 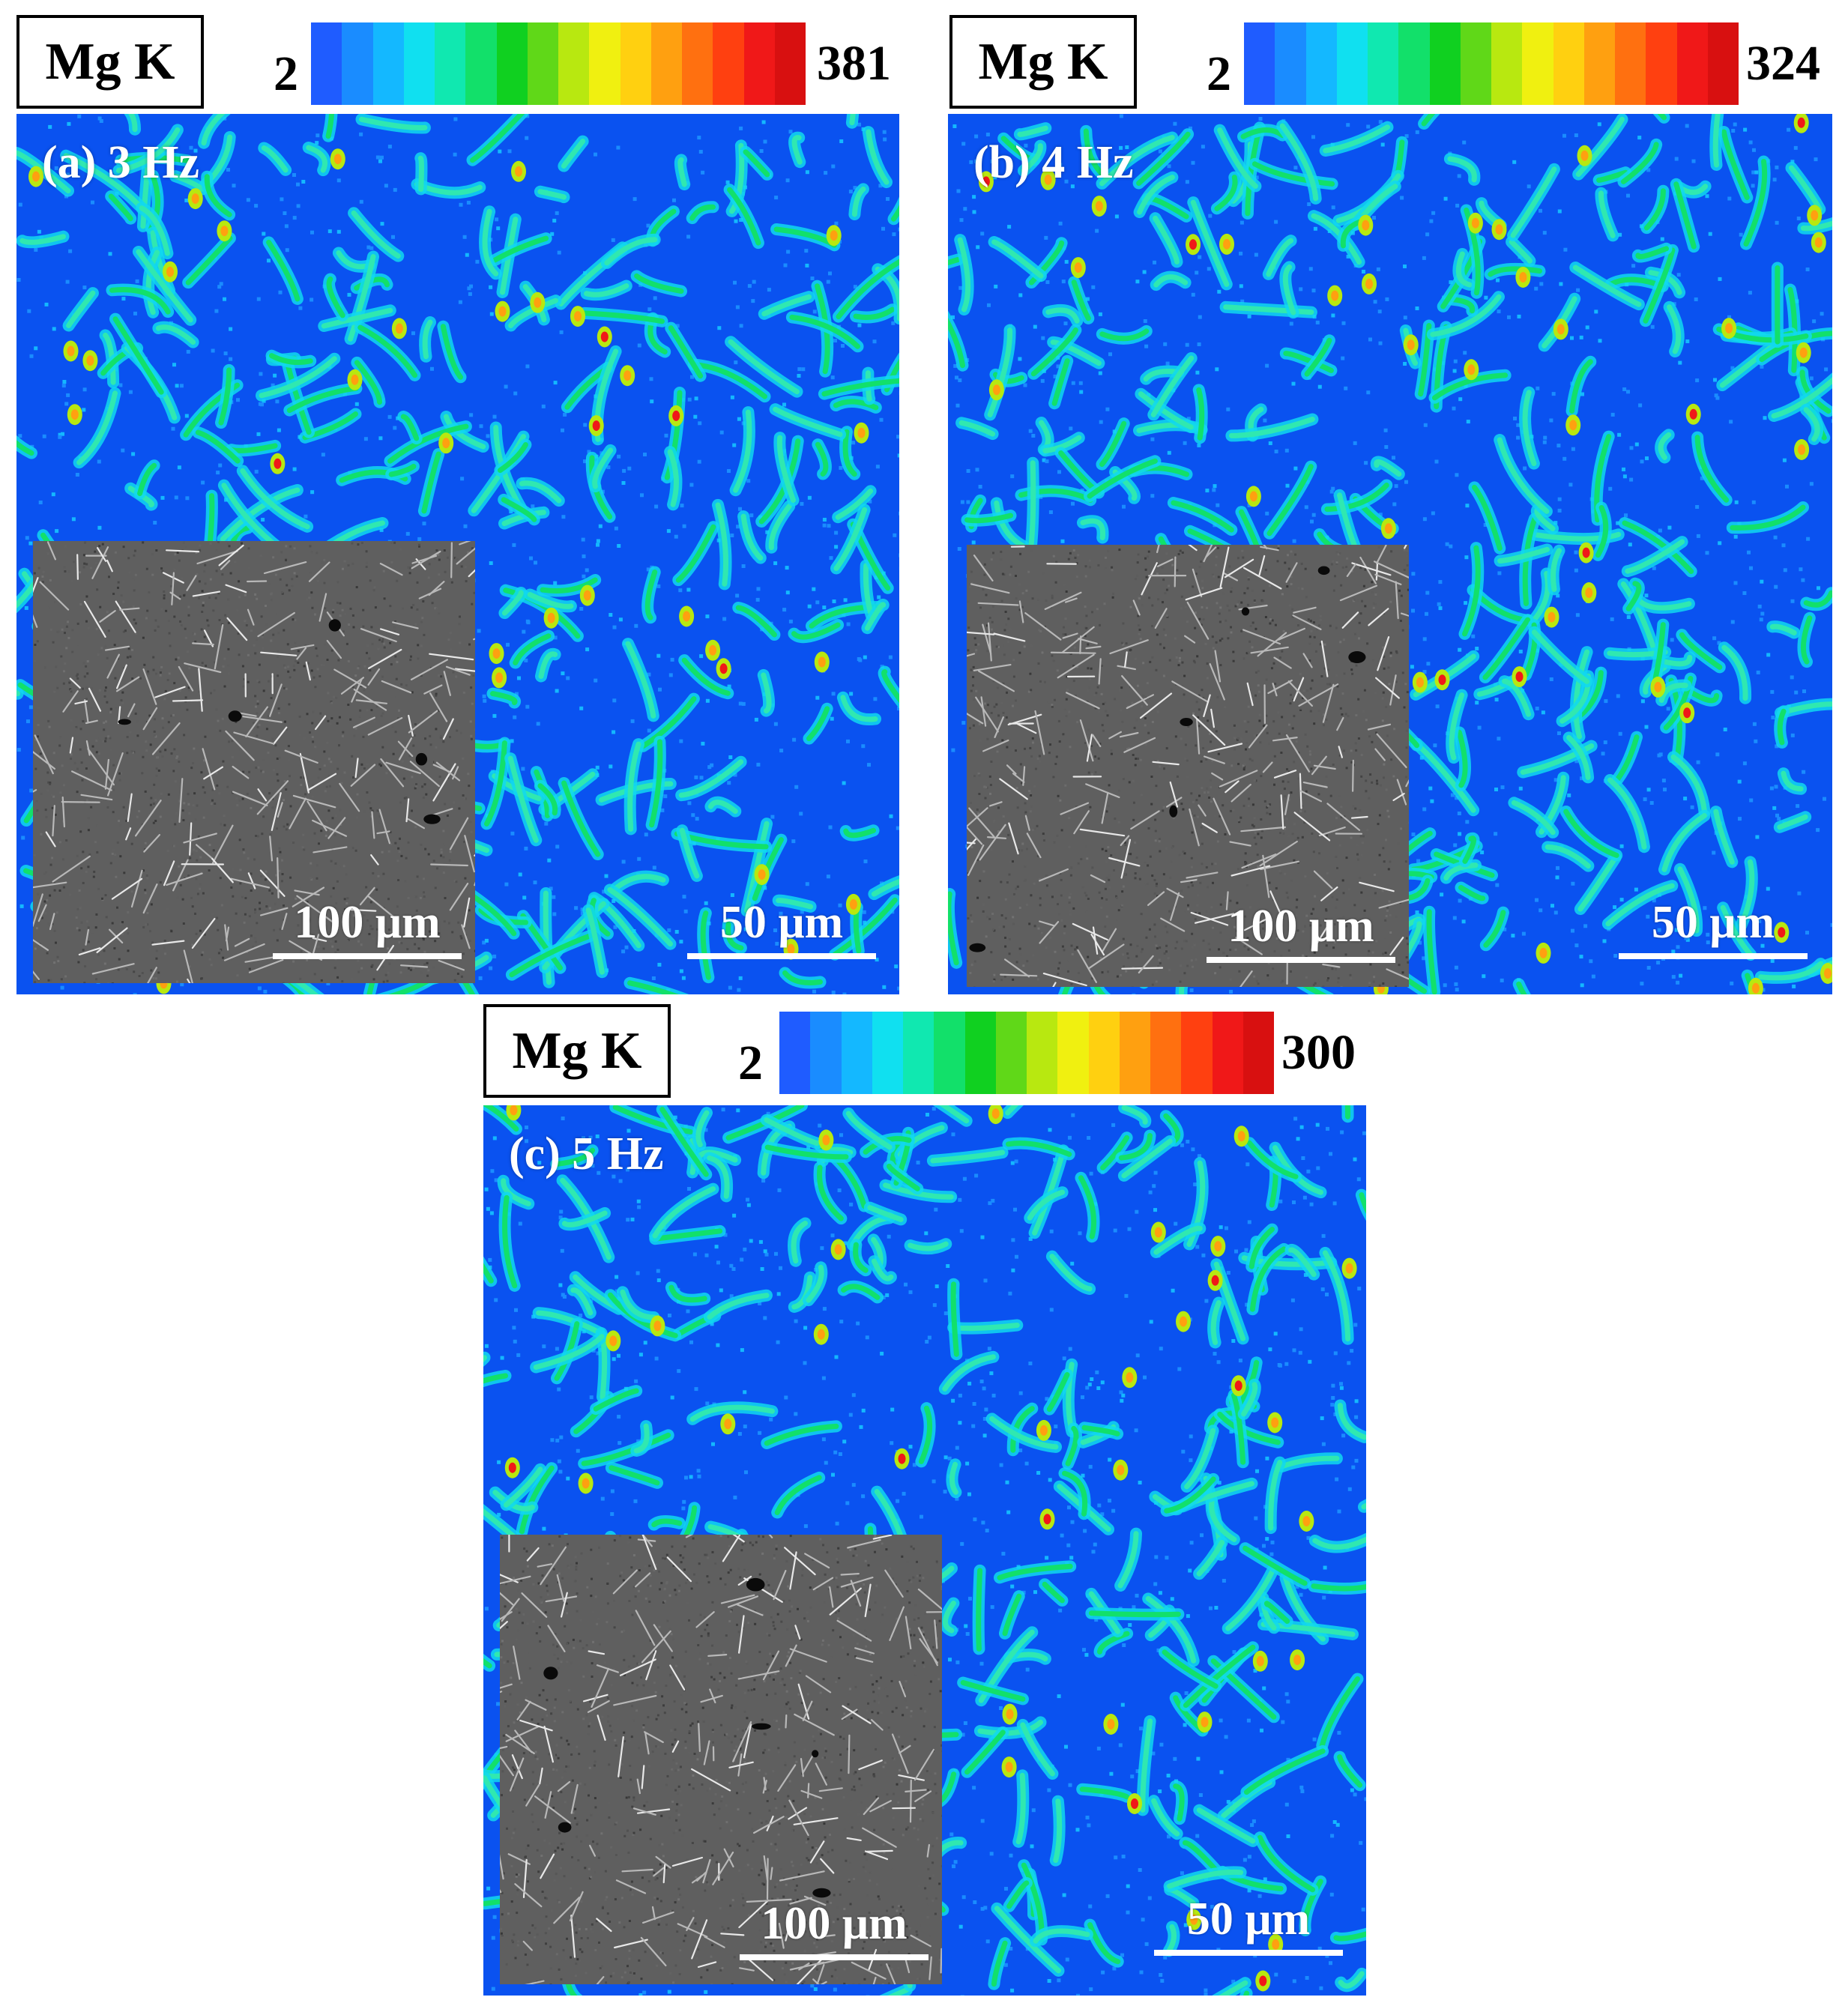 I want to click on panel-label-c: (c) 5 Hz, so click(x=586, y=1154).